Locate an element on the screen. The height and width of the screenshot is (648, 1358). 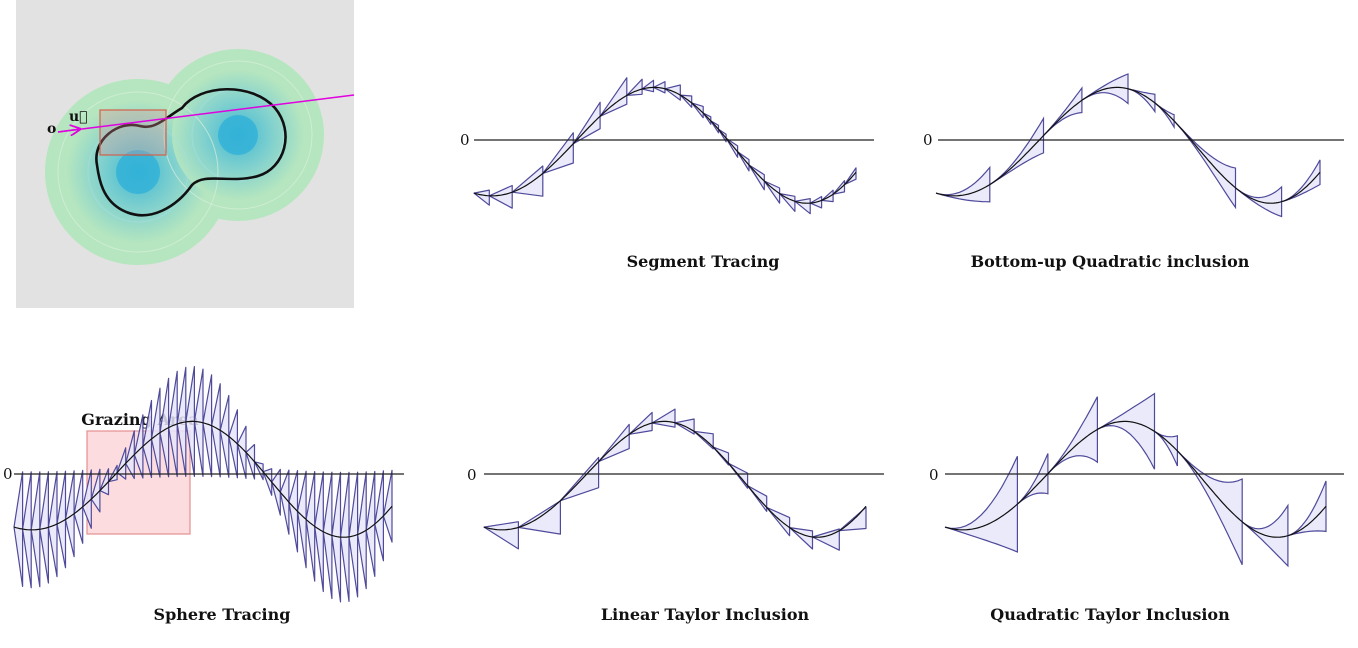
plot-title: Sphere Tracing is located at coordinates (222, 614).